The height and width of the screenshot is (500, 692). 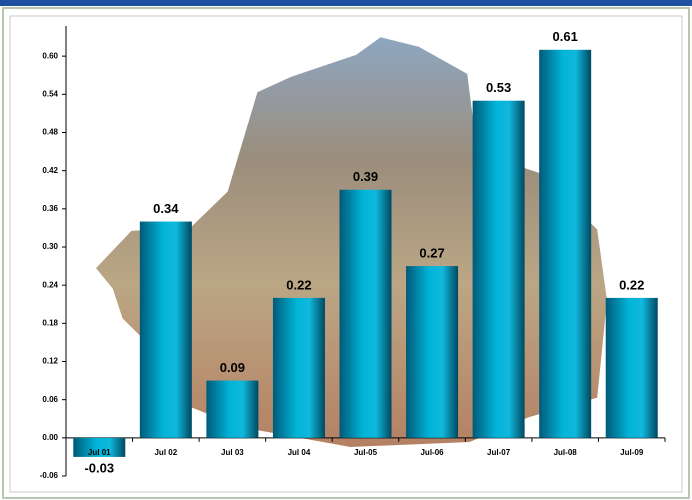 What do you see at coordinates (346, 3) in the screenshot?
I see `header-strip` at bounding box center [346, 3].